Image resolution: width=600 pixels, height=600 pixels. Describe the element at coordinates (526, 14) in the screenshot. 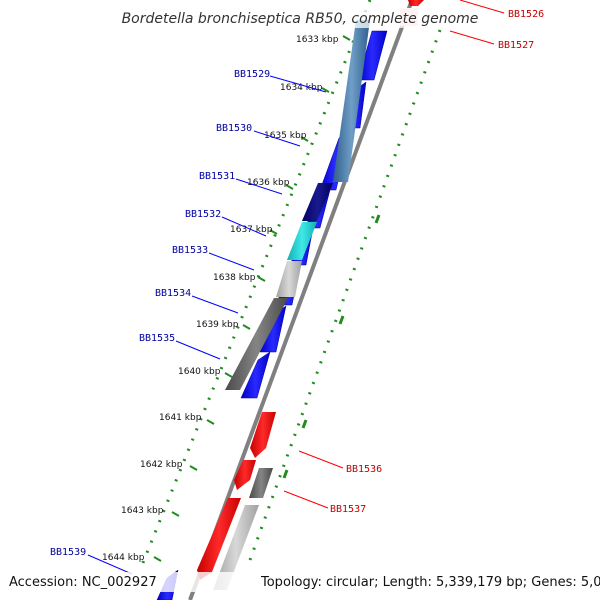

I see `gene-label-bb1526: BB1526` at that location.